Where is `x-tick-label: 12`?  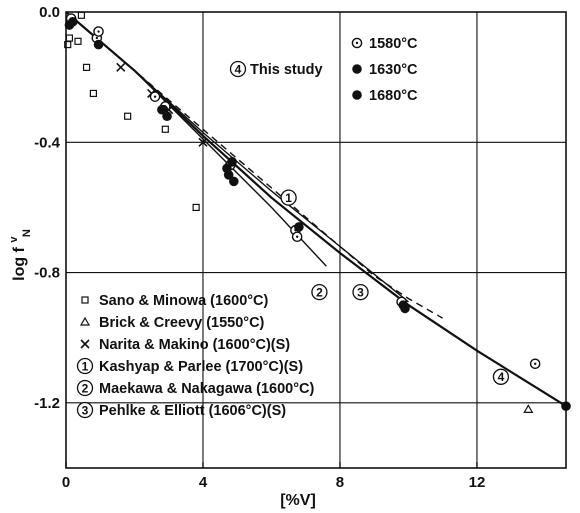
x-tick-label: 12 is located at coordinates (477, 482).